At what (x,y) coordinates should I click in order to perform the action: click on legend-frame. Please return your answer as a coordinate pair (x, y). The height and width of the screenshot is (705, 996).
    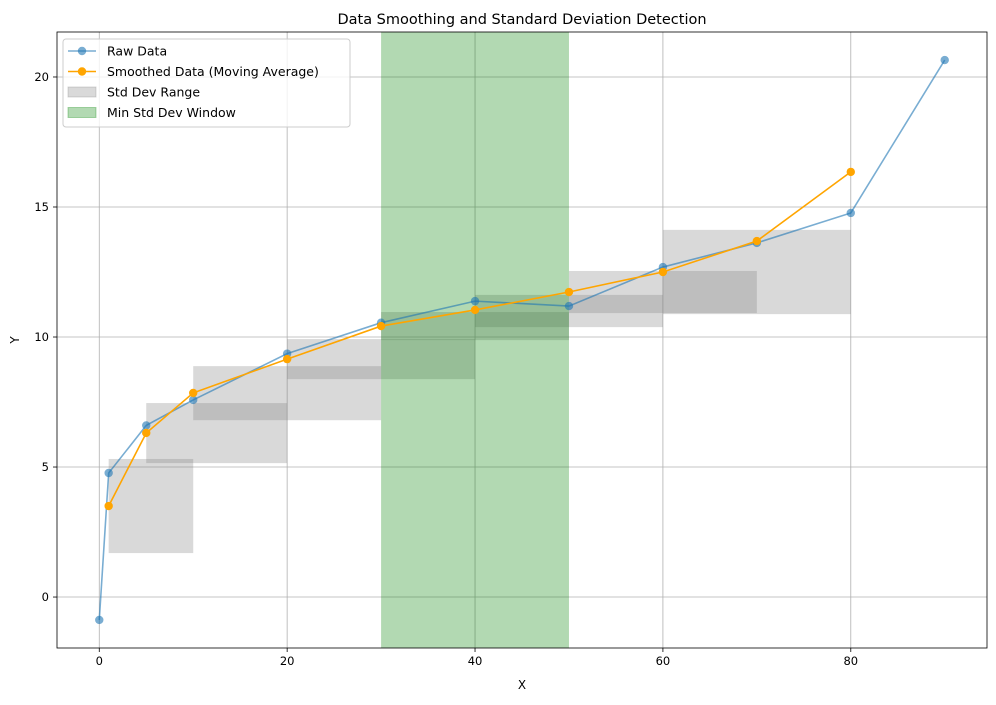
    Looking at the image, I should click on (206, 83).